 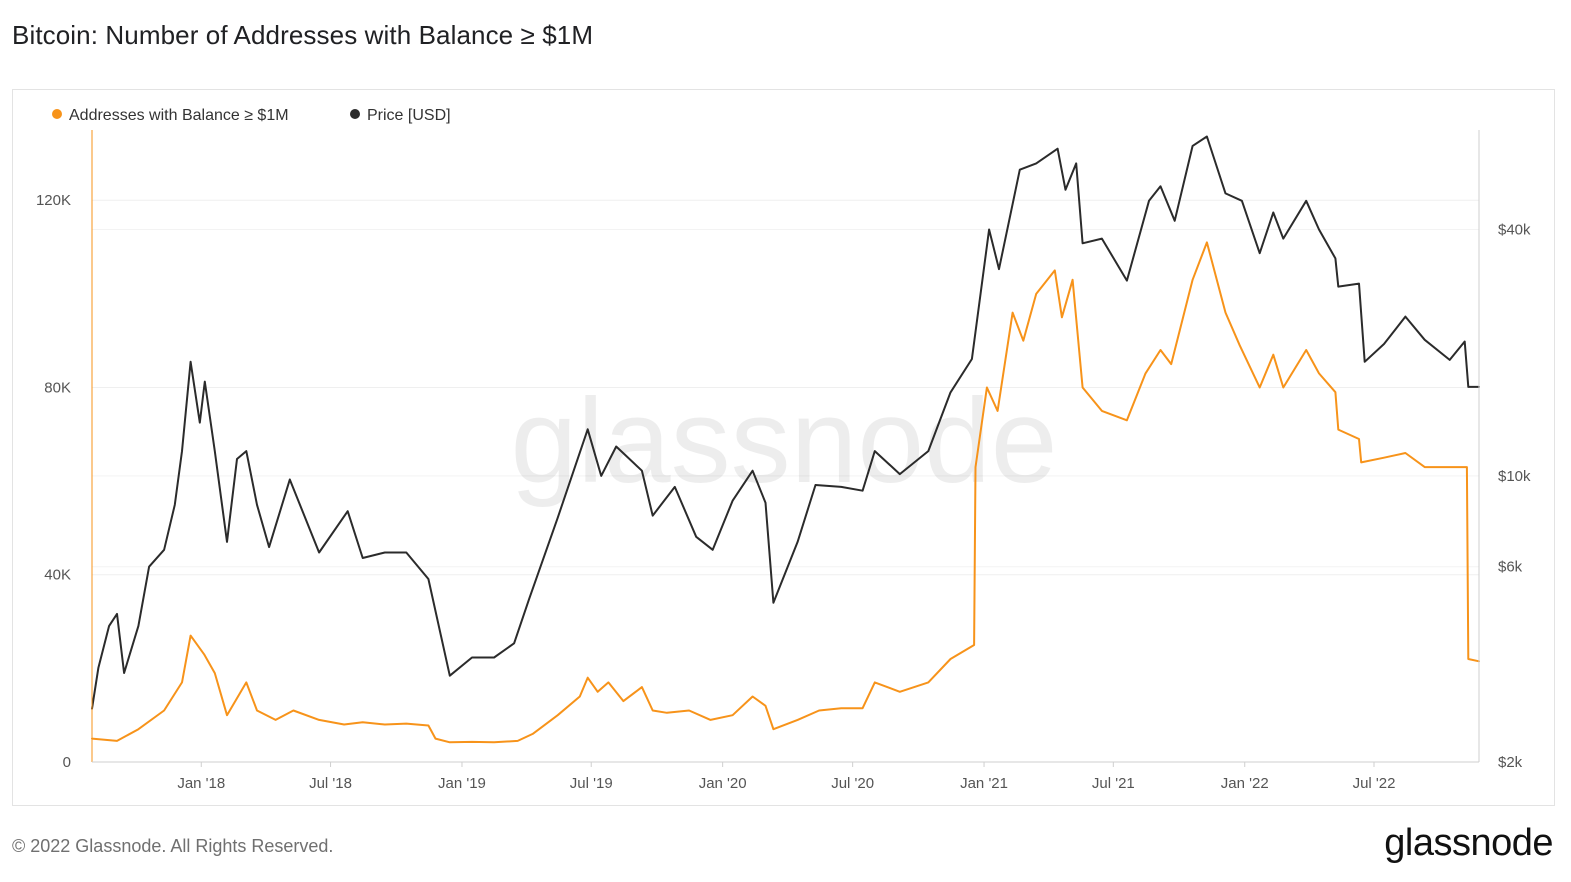 What do you see at coordinates (1514, 229) in the screenshot?
I see `y-right-tick-label: $40k` at bounding box center [1514, 229].